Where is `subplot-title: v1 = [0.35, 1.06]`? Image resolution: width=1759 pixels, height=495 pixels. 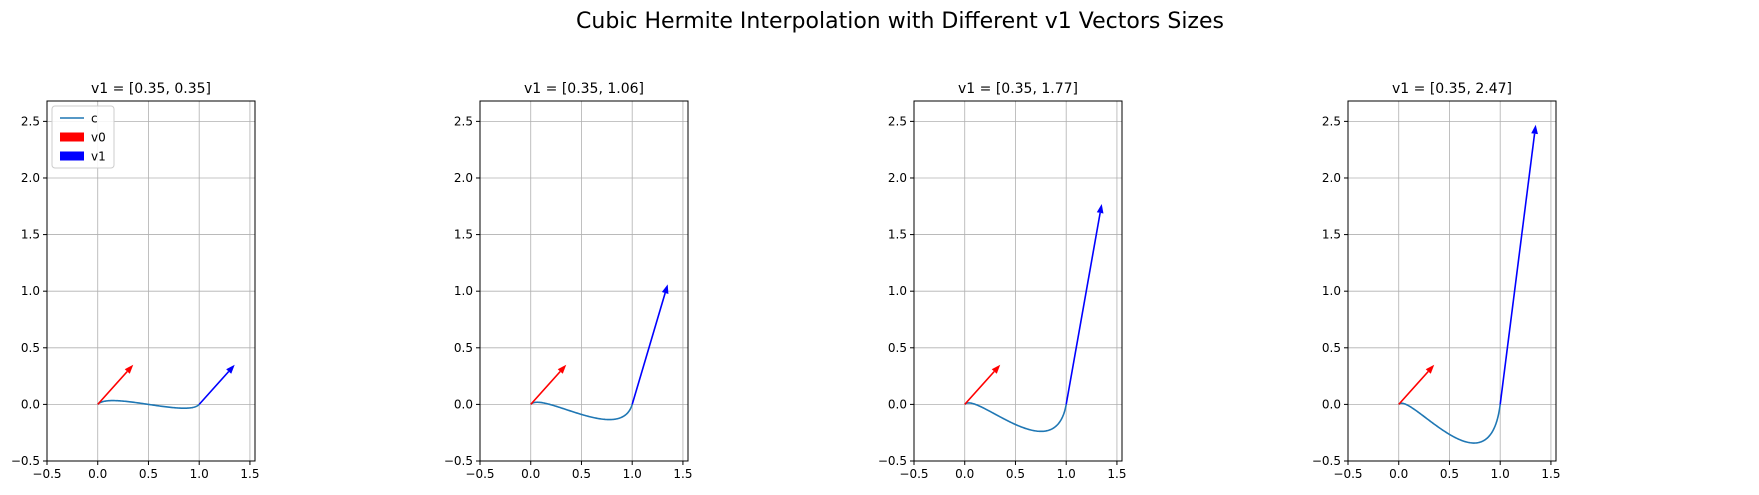 subplot-title: v1 = [0.35, 1.06] is located at coordinates (584, 89).